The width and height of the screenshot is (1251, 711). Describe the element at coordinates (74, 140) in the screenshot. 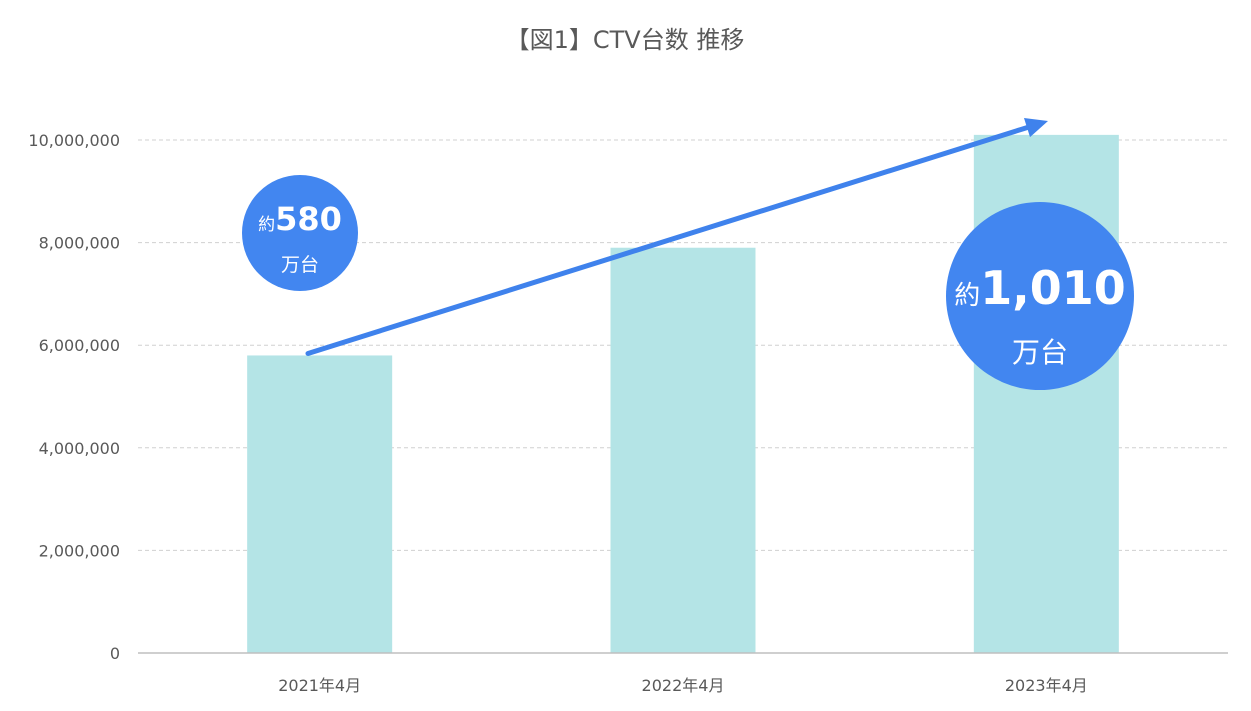

I see `y-tick-label: 10,000,000` at that location.